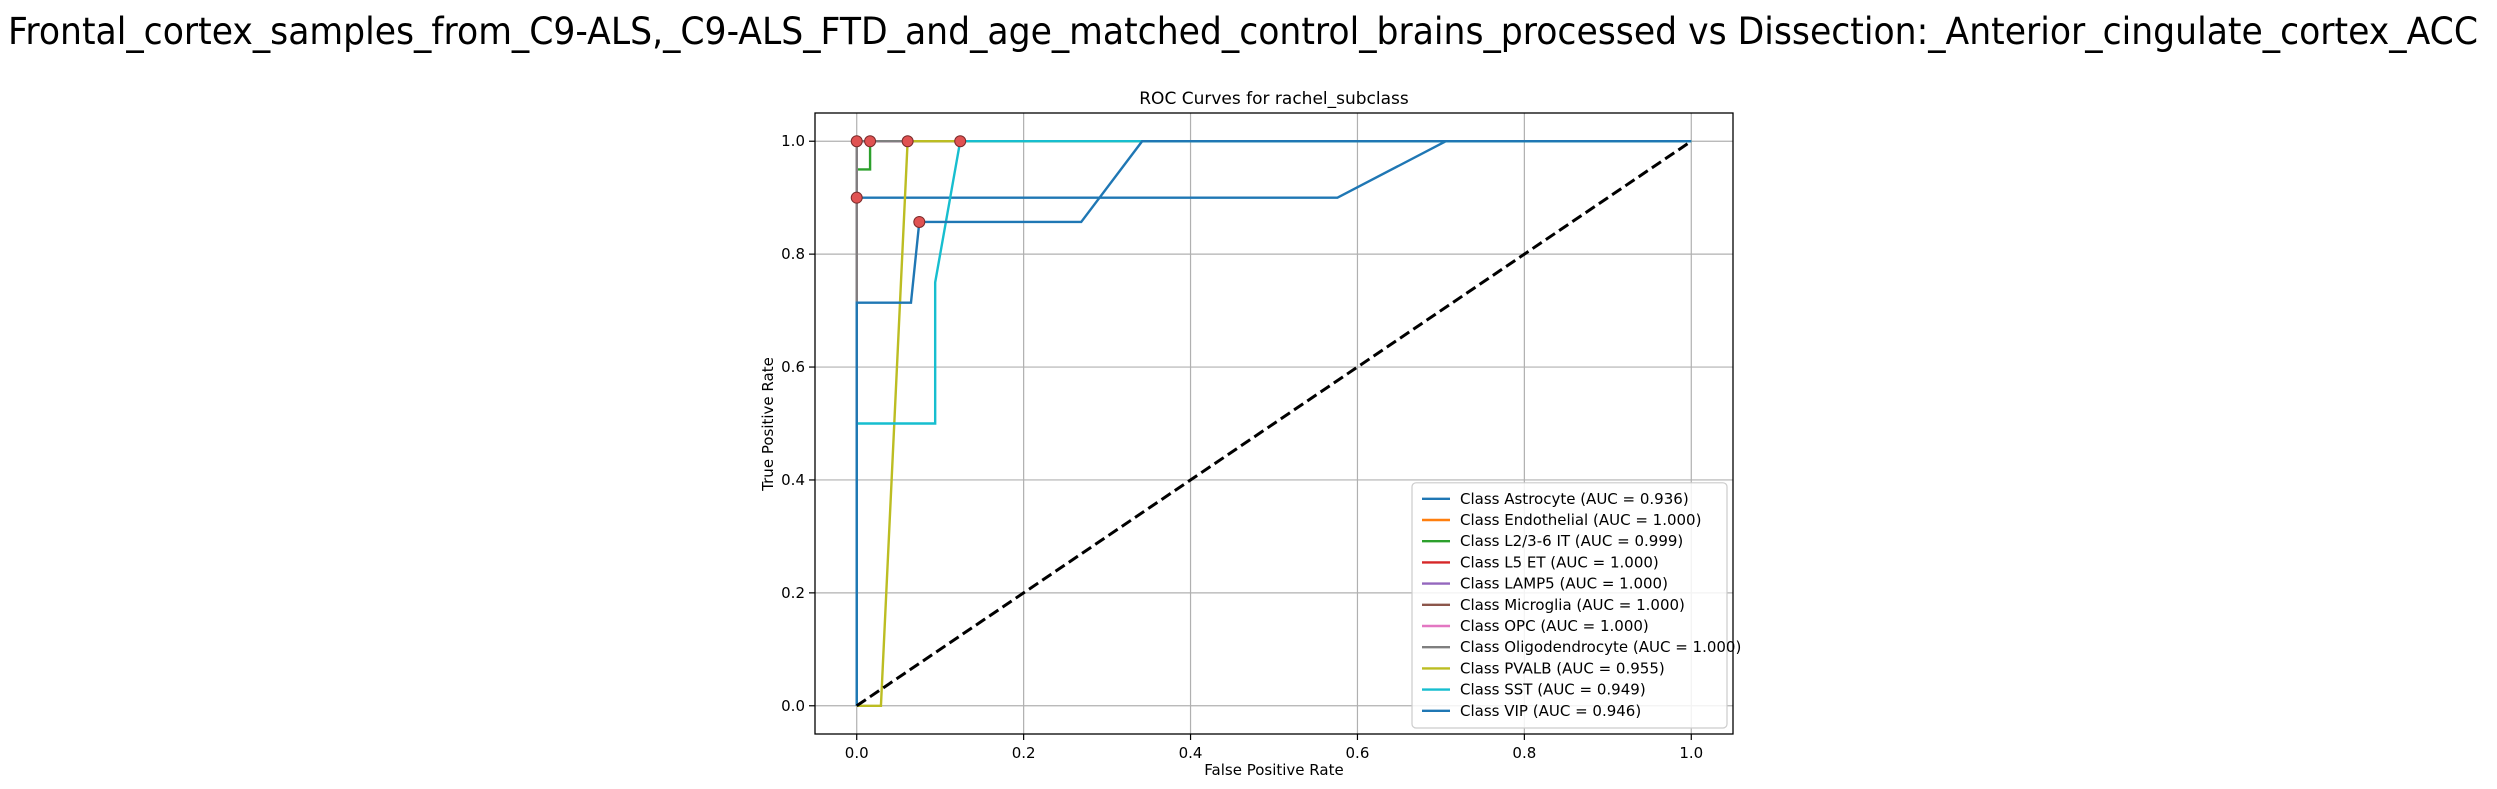 This screenshot has height=789, width=2497. Describe the element at coordinates (793, 141) in the screenshot. I see `y-tick-label: 1.0` at that location.